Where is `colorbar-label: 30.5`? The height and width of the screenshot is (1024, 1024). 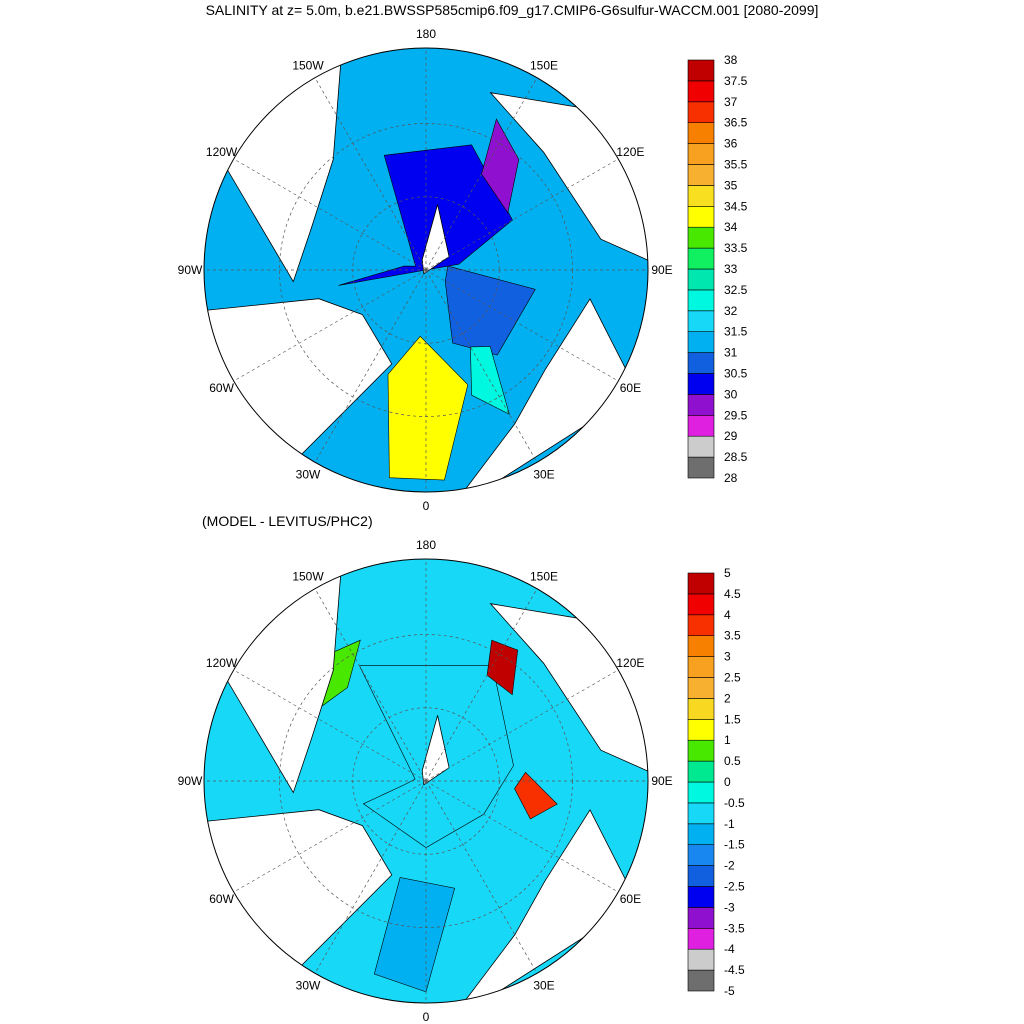
colorbar-label: 30.5 is located at coordinates (736, 374).